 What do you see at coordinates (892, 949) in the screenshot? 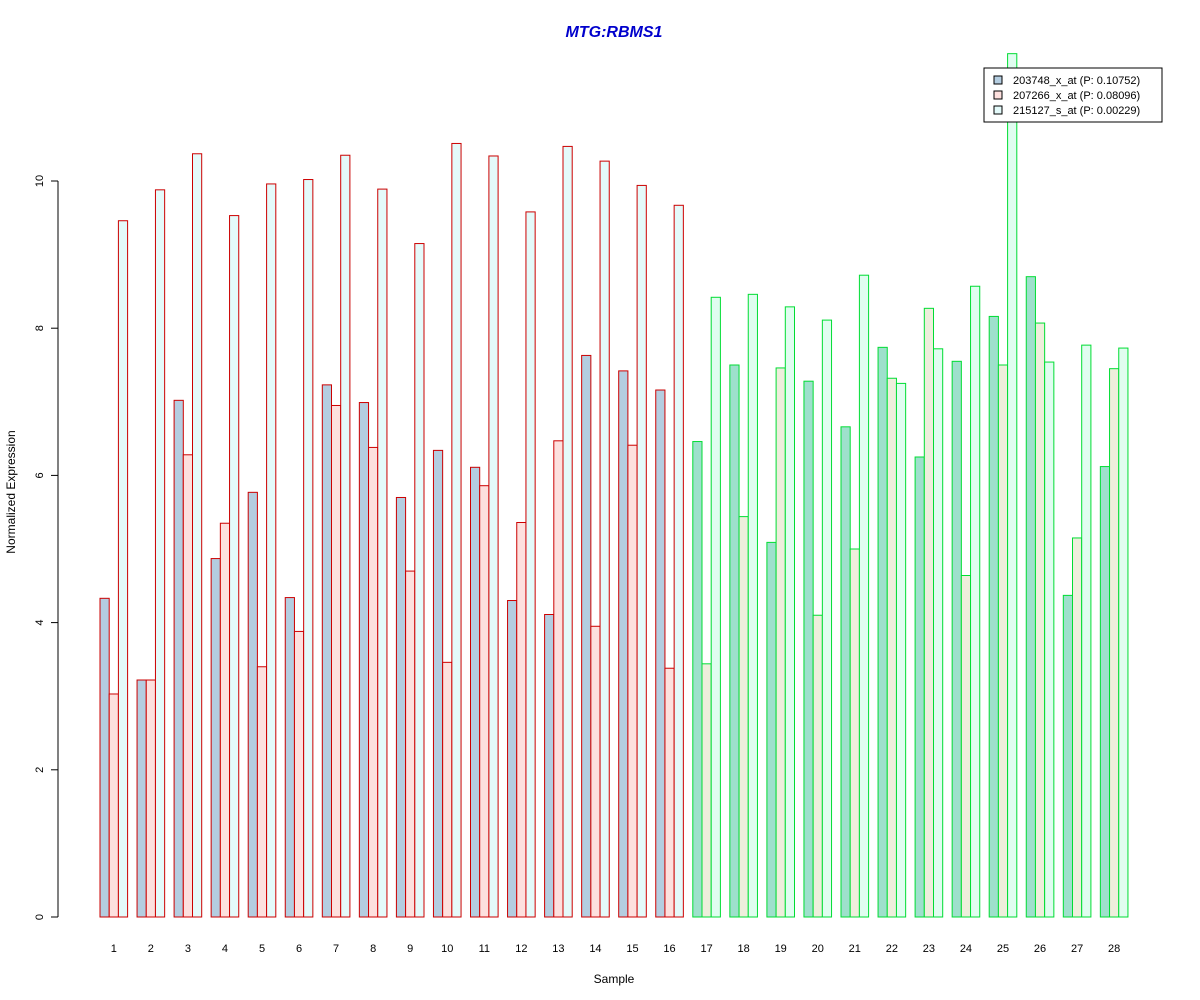
I see `x-tick-label: 22` at bounding box center [892, 949].